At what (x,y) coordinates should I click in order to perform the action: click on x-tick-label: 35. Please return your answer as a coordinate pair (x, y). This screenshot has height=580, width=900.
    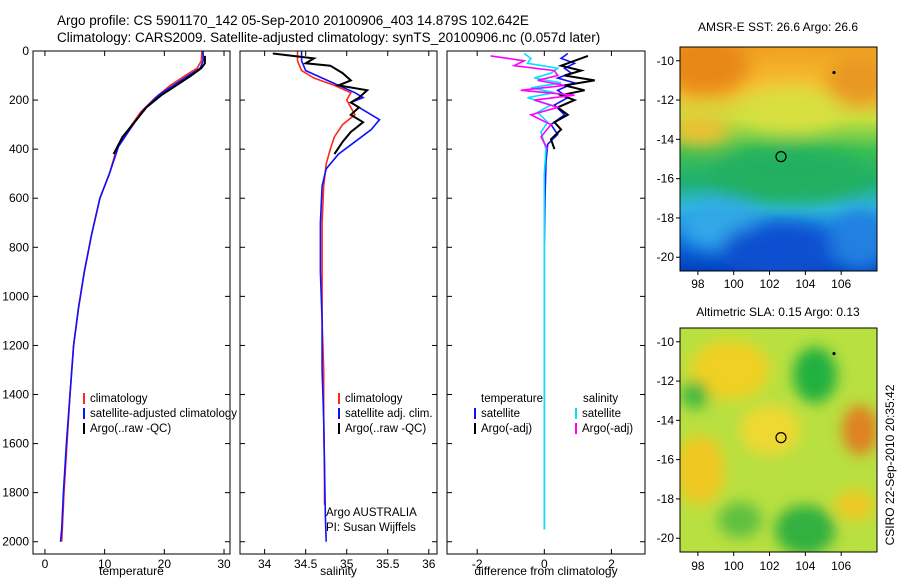
    Looking at the image, I should click on (347, 564).